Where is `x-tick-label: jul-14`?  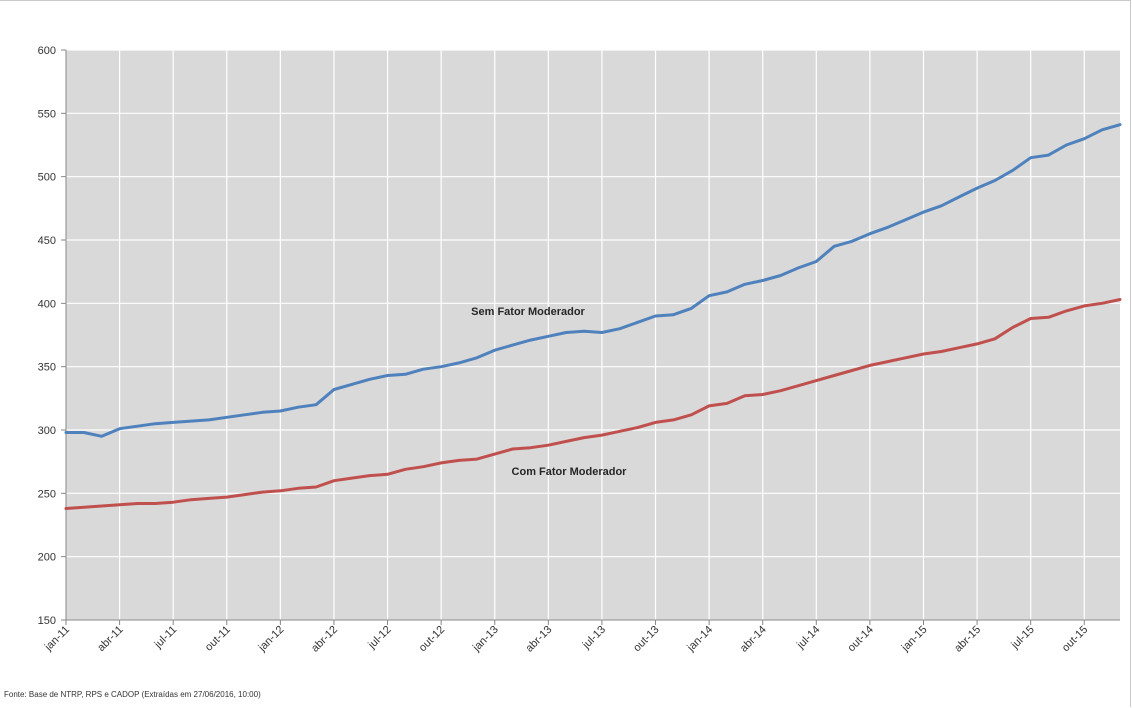 x-tick-label: jul-14 is located at coordinates (808, 638).